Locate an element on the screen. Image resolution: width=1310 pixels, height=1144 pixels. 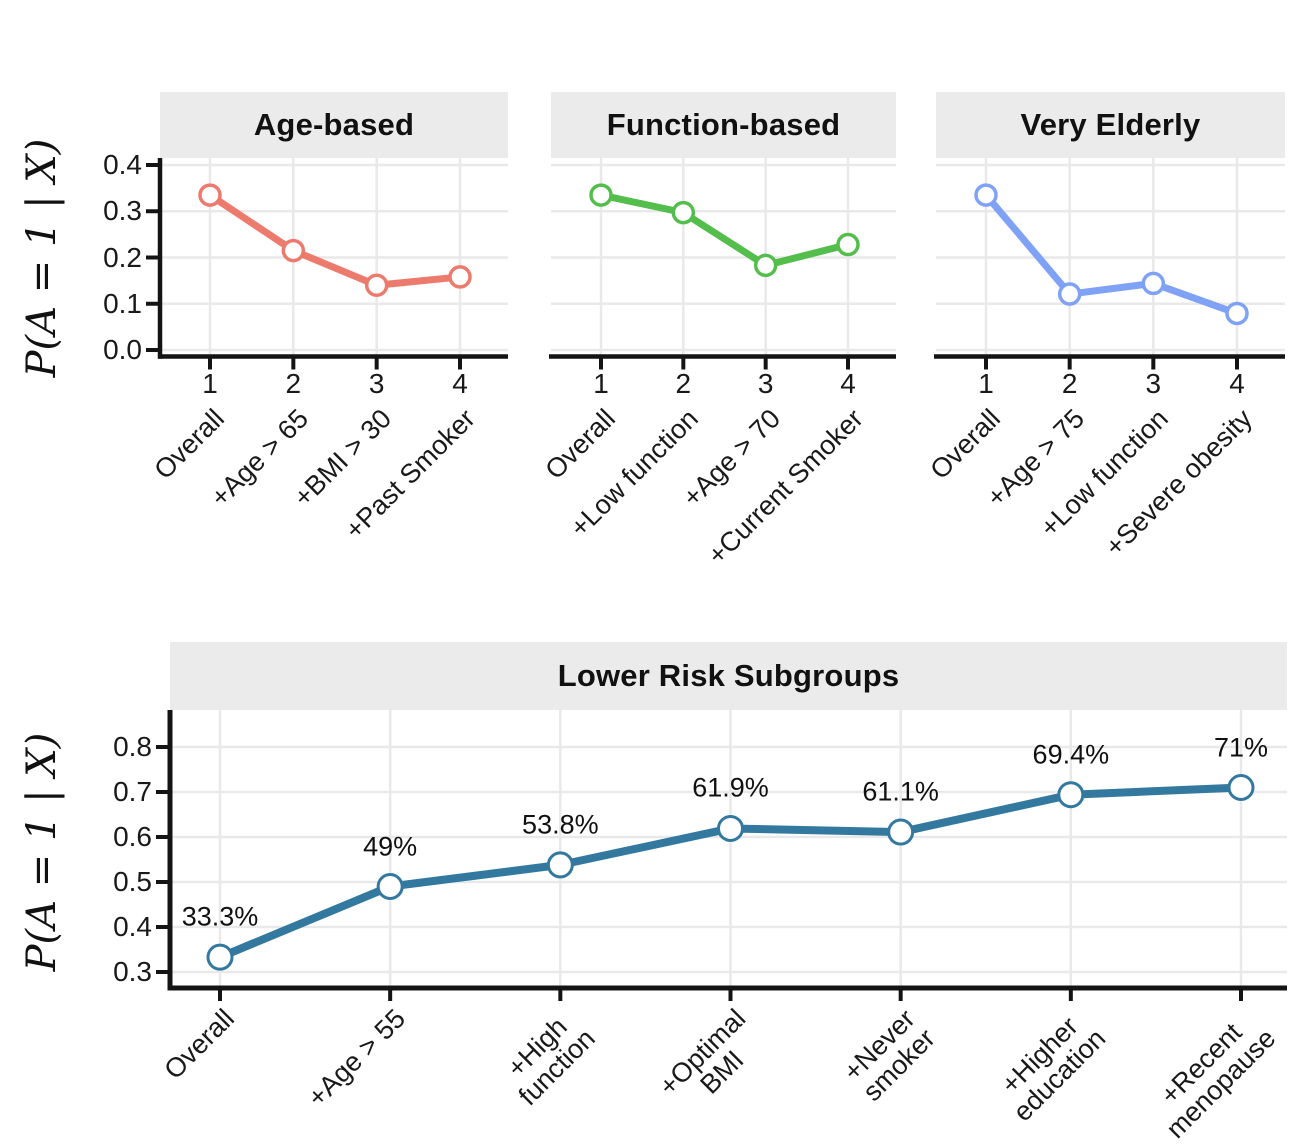
y-tick-label: 0.0 is located at coordinates (122, 349).